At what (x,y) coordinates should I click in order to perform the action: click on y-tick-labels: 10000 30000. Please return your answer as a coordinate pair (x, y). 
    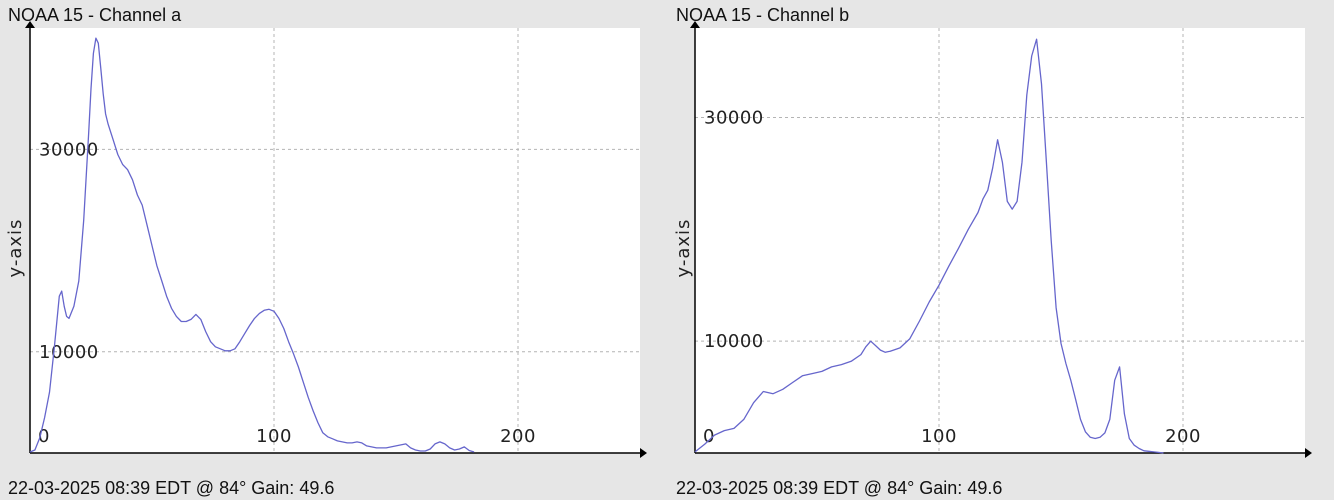
    Looking at the image, I should click on (734, 229).